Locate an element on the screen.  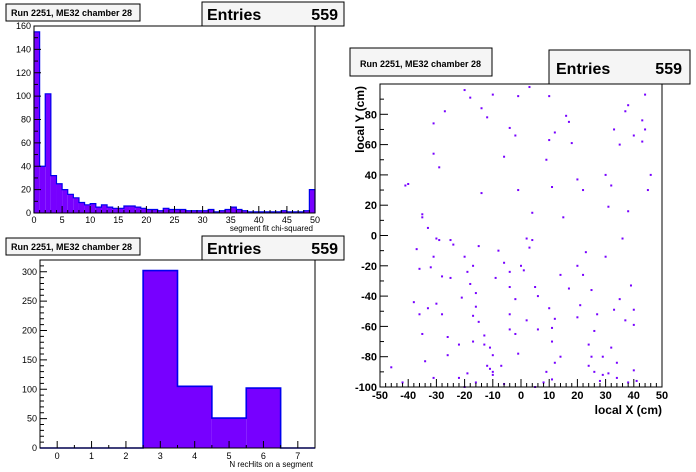
x-axis-label: N recHits on a segment is located at coordinates (271, 464).